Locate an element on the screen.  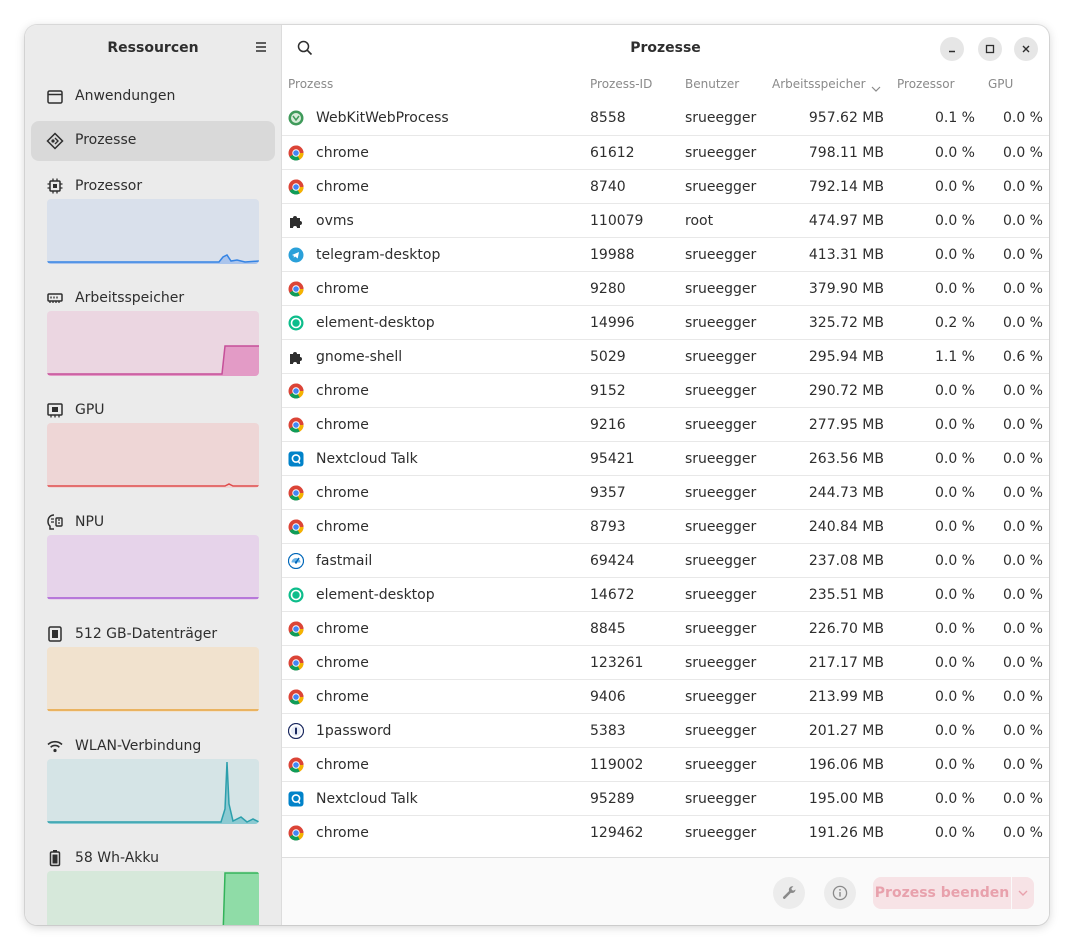
table-row: ovms 110079 root 474.97 MB 0.0 % 0.0 % is located at coordinates (665, 220).